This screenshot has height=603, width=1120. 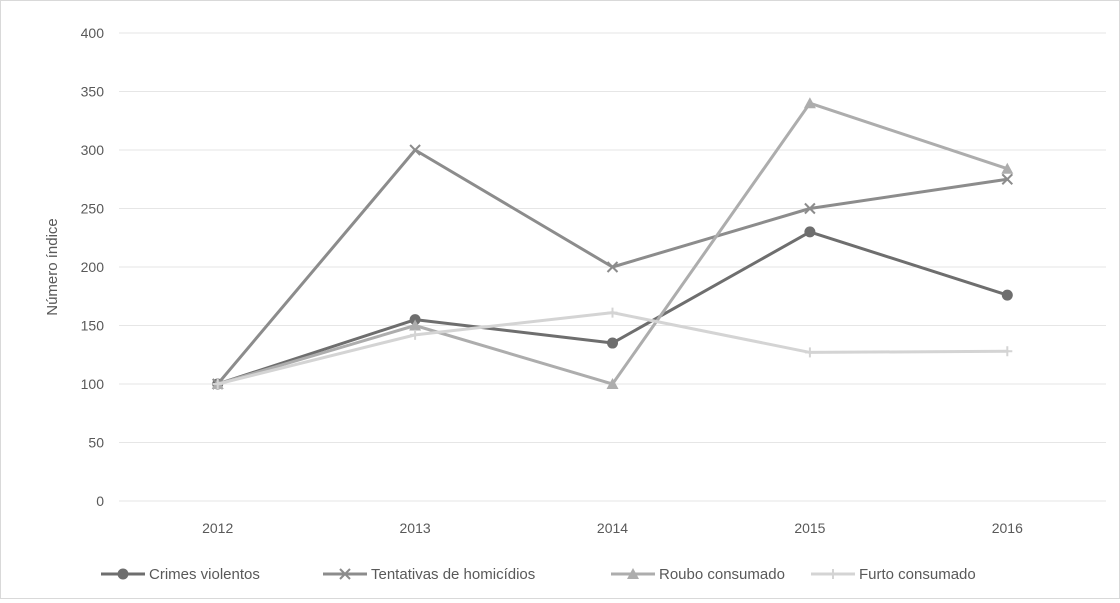 I want to click on legend-entry: Furto consumado, so click(x=893, y=574).